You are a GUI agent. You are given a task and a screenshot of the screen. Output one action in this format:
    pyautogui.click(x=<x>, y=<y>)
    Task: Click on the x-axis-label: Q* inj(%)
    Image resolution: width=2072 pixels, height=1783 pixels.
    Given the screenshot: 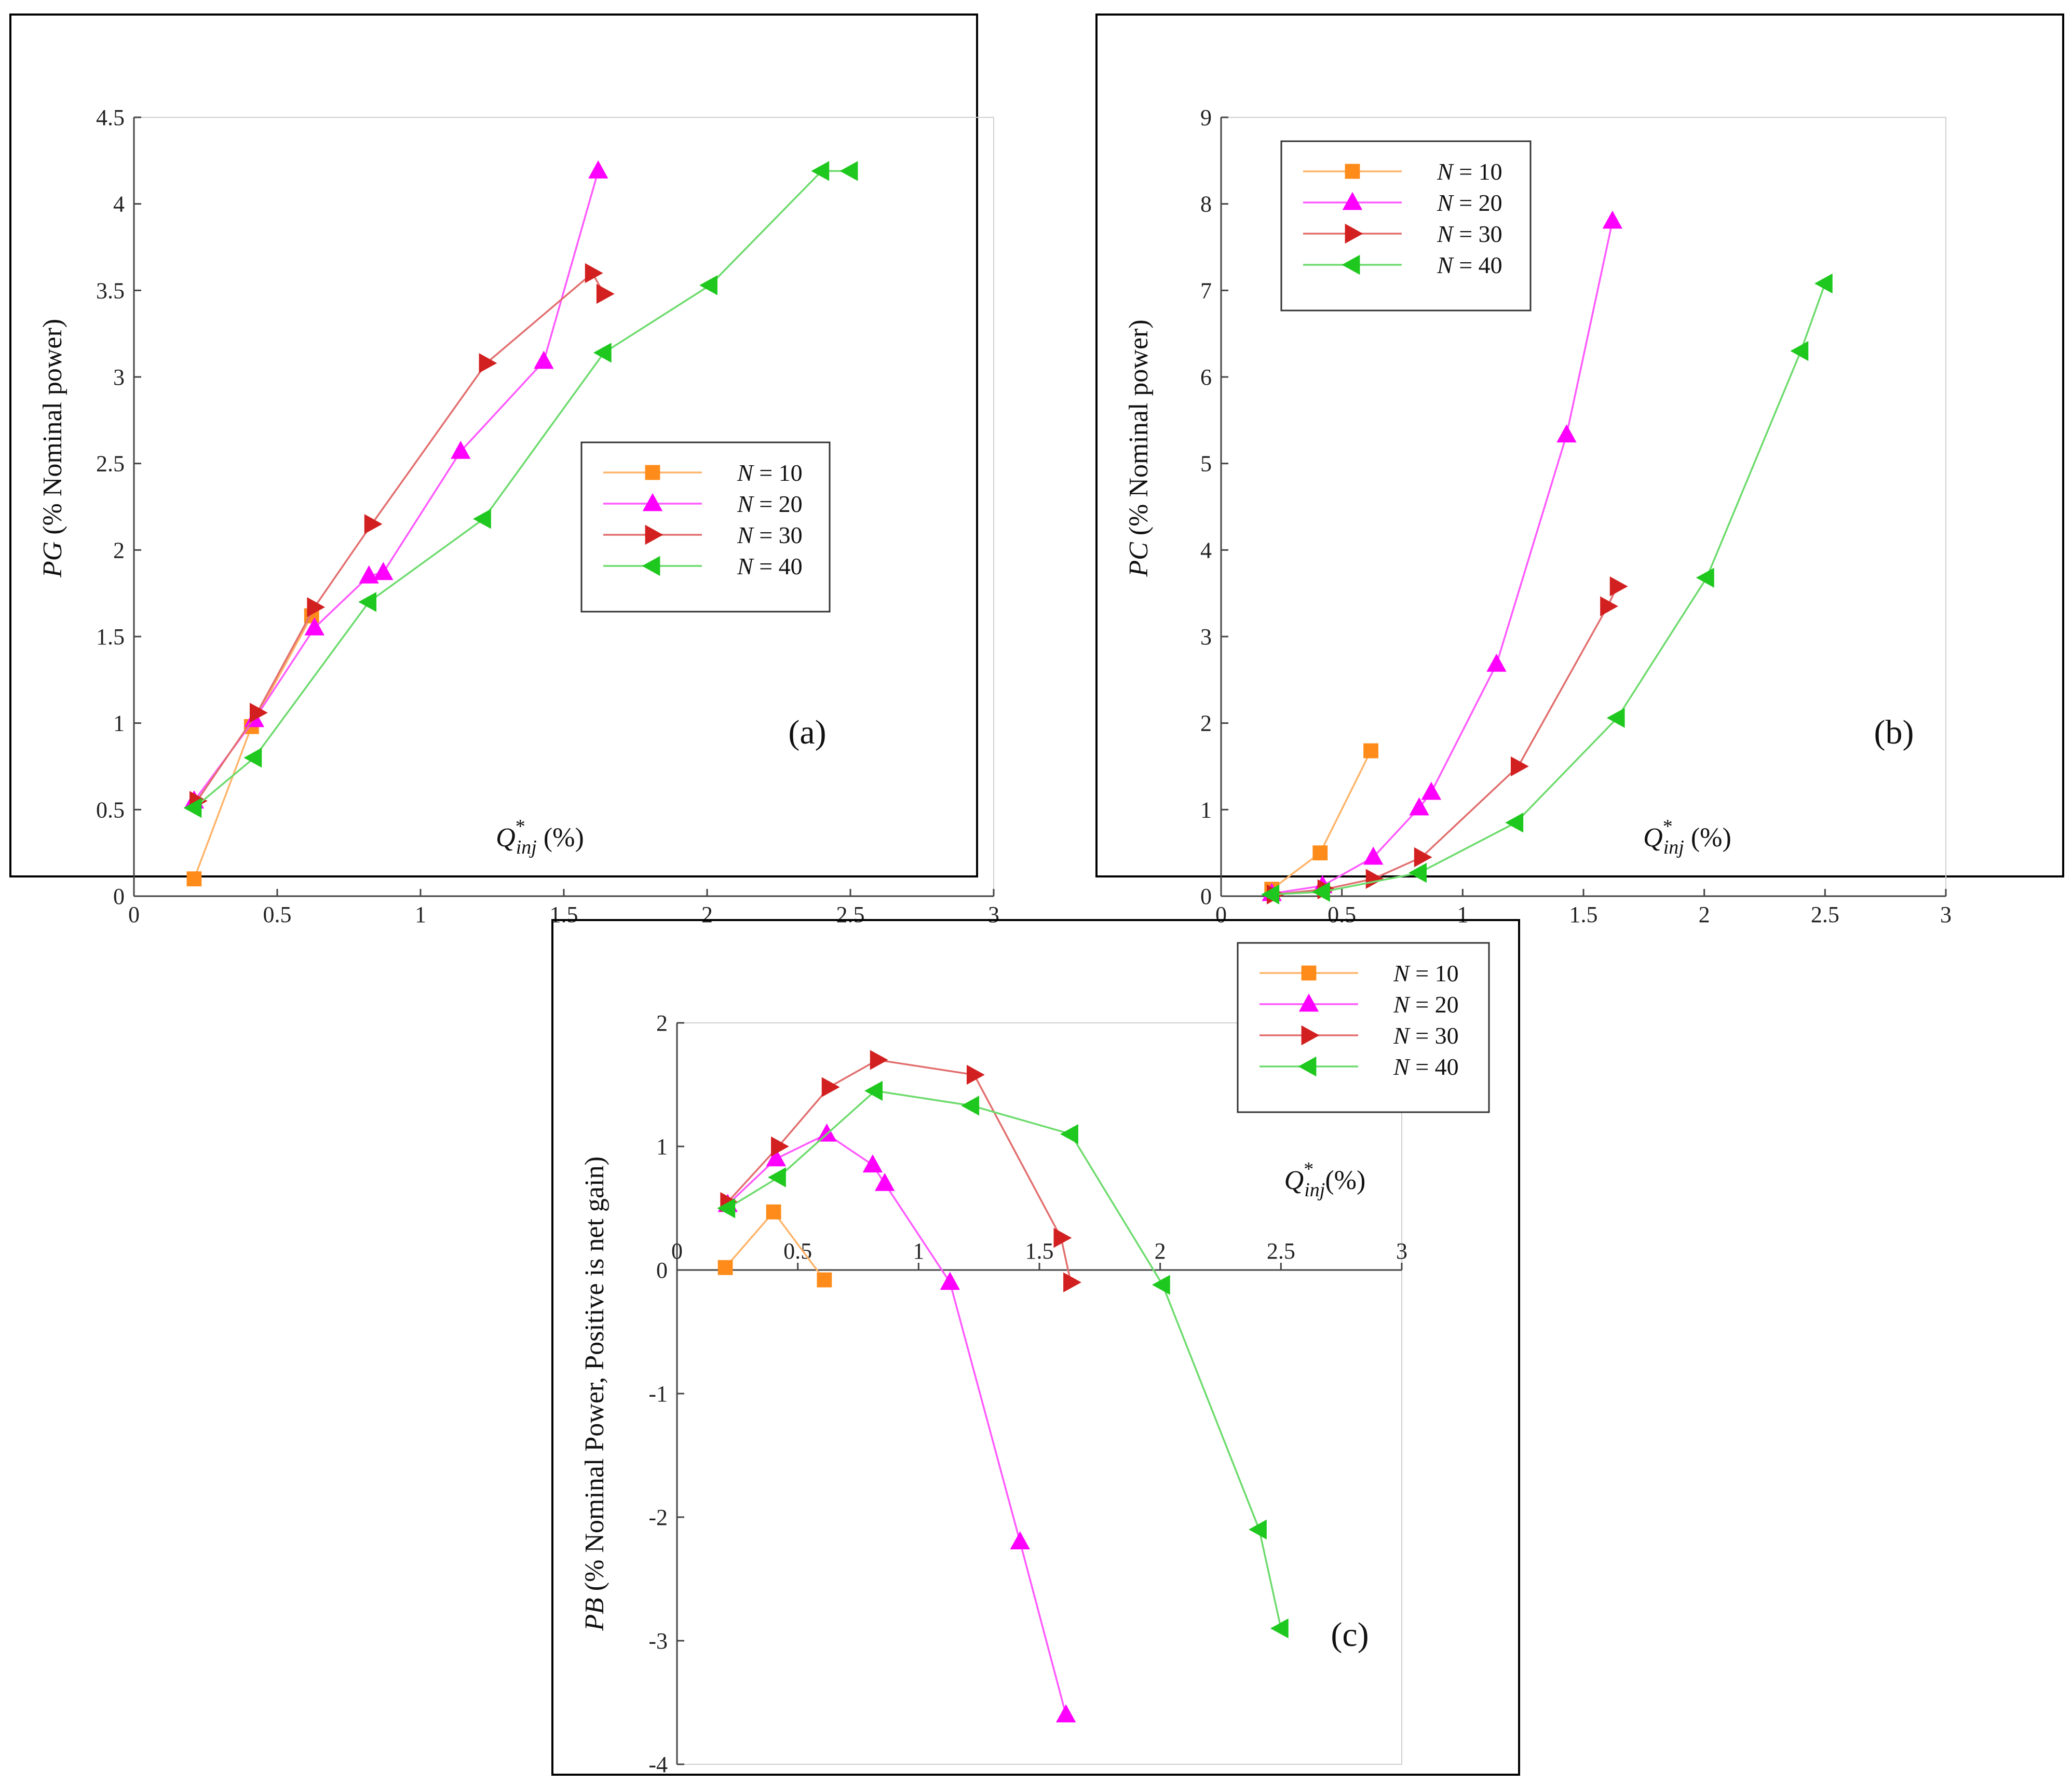 What is the action you would take?
    pyautogui.click(x=1325, y=1179)
    